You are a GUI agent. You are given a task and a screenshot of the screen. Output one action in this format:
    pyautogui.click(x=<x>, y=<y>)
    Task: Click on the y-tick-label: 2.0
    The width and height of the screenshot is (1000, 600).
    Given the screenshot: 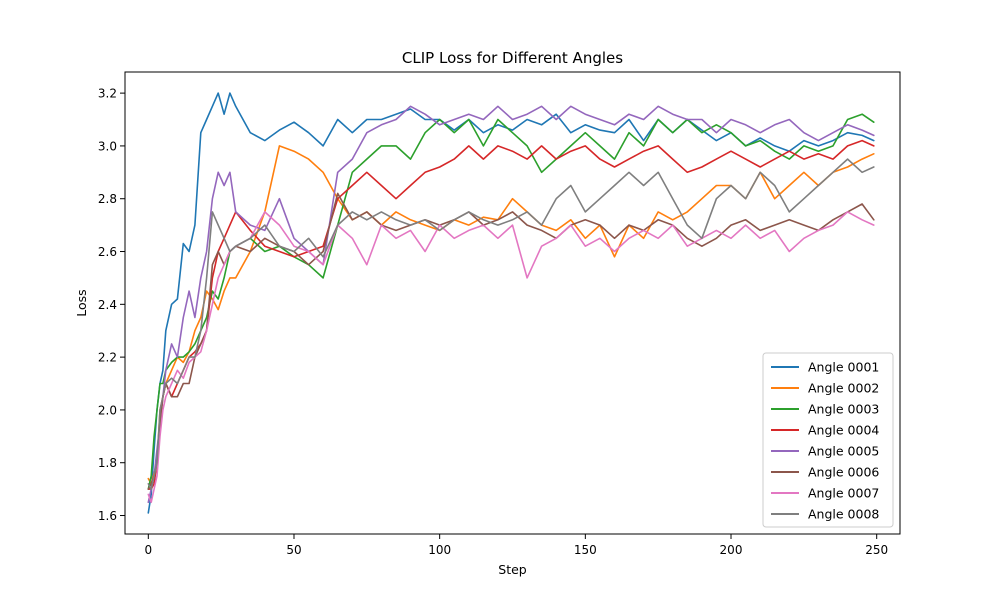 What is the action you would take?
    pyautogui.click(x=107, y=410)
    